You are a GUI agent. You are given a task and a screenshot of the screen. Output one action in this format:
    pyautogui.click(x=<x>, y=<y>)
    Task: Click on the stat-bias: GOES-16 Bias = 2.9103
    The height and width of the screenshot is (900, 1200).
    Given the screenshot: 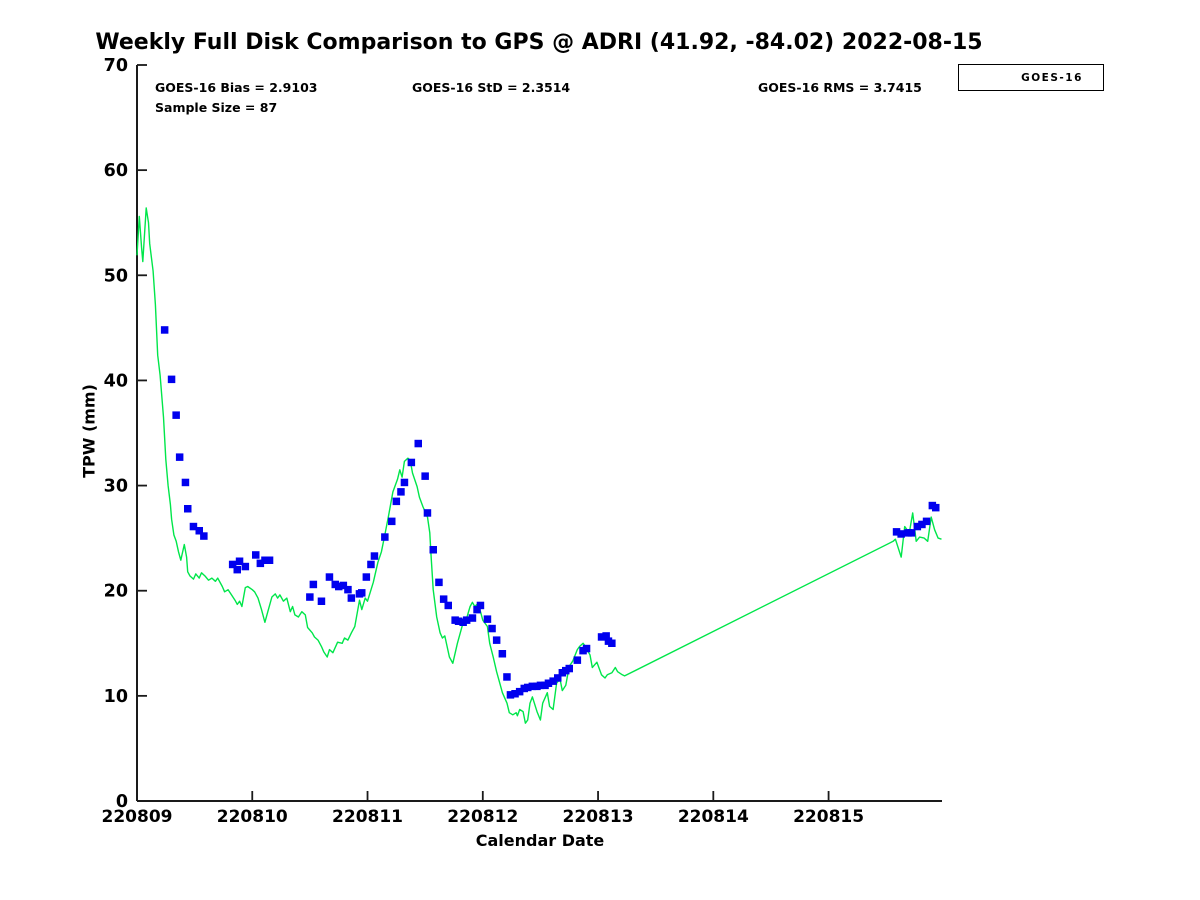 What is the action you would take?
    pyautogui.click(x=236, y=87)
    